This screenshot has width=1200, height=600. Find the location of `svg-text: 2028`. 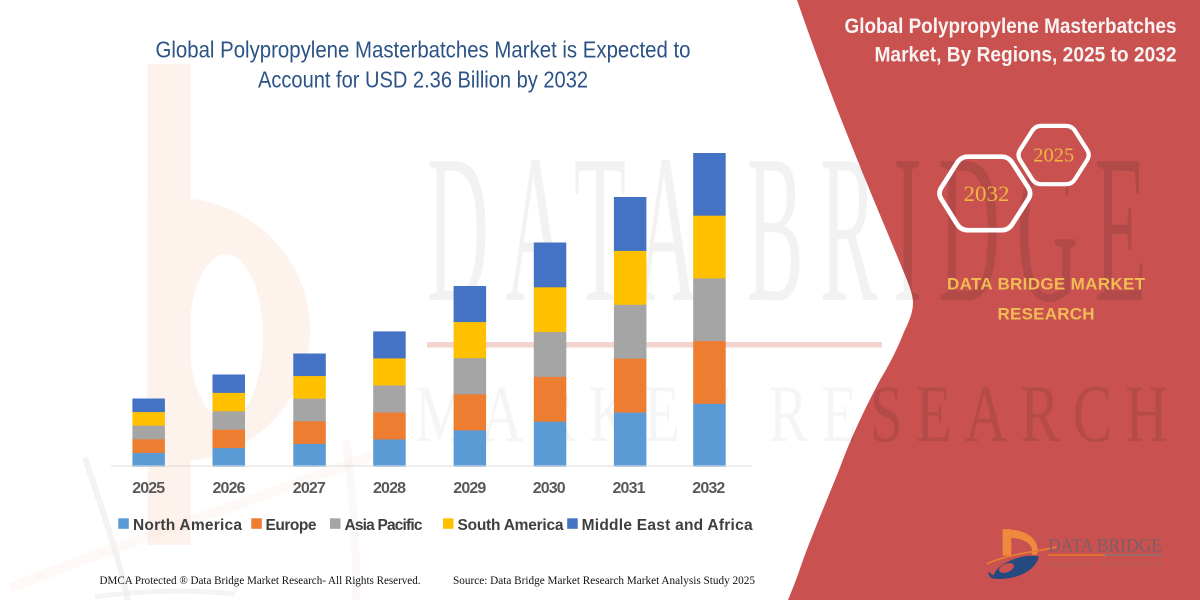

svg-text: 2028 is located at coordinates (389, 488).